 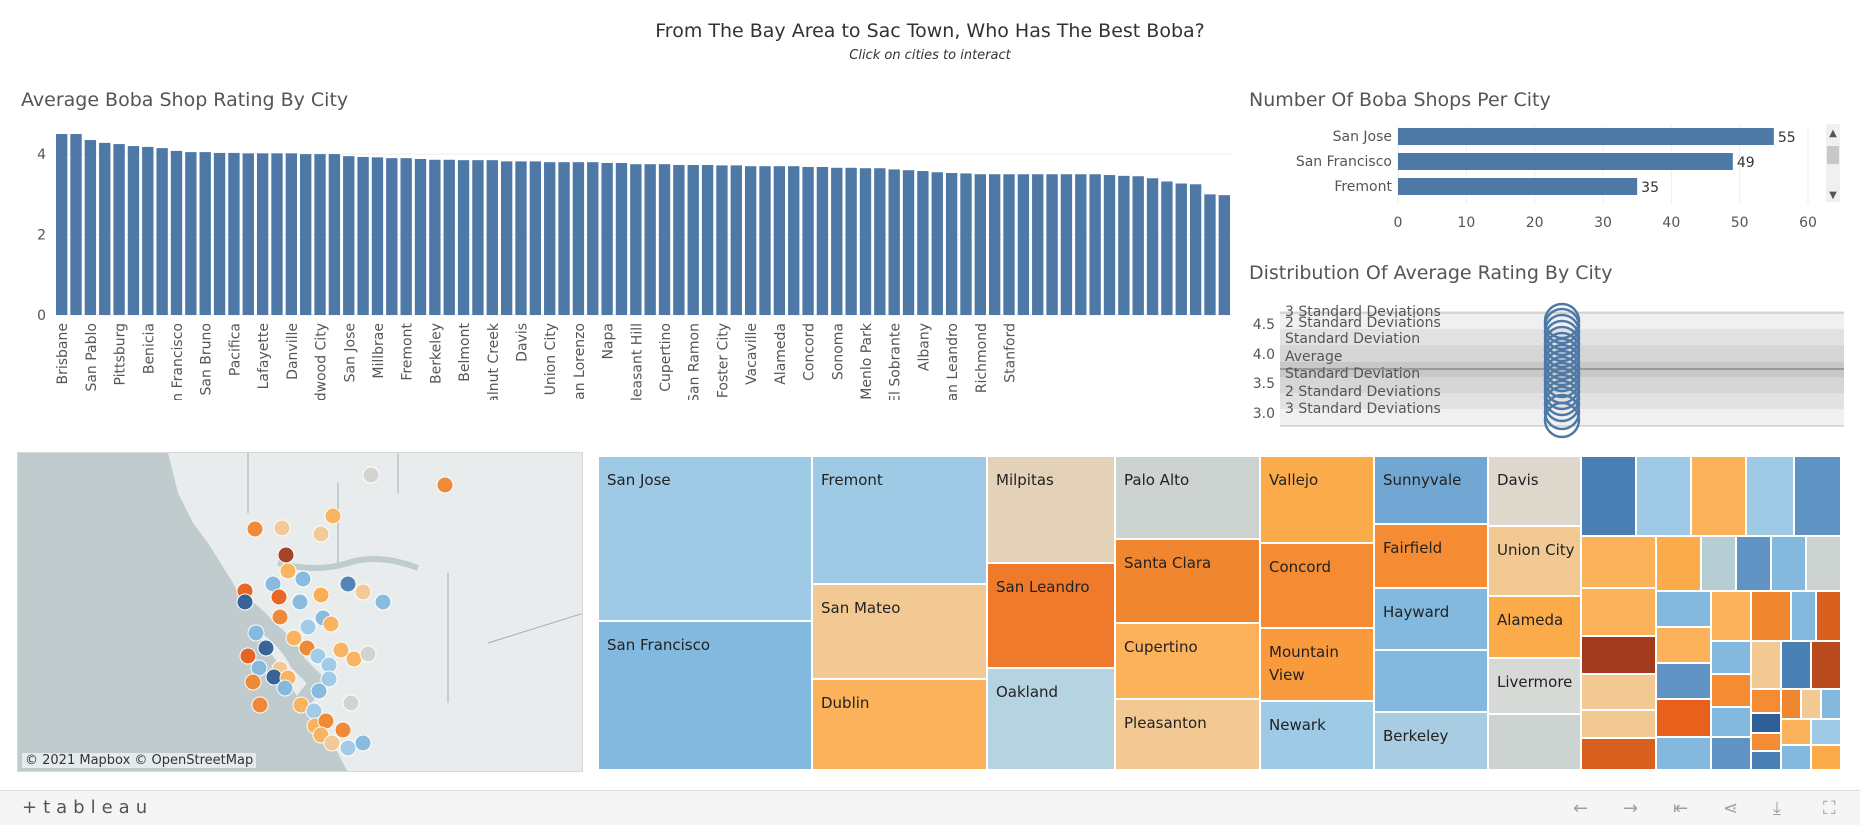 I want to click on treemap-cell-livermore: Livermore, so click(x=1534, y=686).